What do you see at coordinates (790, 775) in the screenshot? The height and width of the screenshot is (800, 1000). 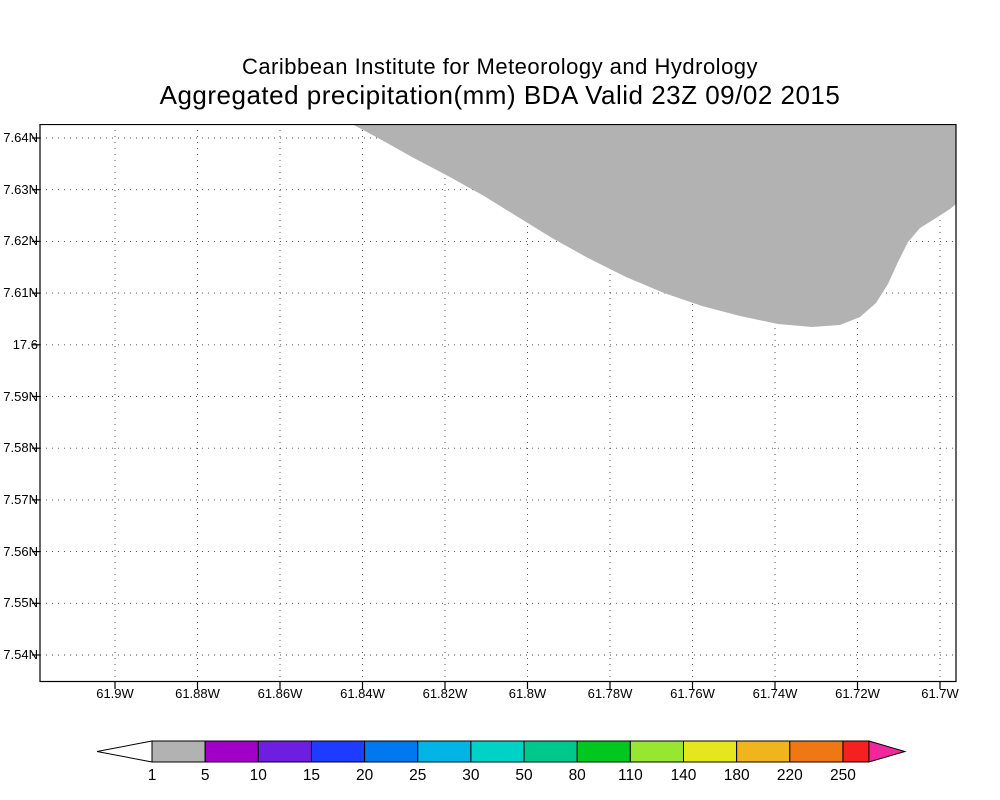 I see `colorbar-label: 220` at bounding box center [790, 775].